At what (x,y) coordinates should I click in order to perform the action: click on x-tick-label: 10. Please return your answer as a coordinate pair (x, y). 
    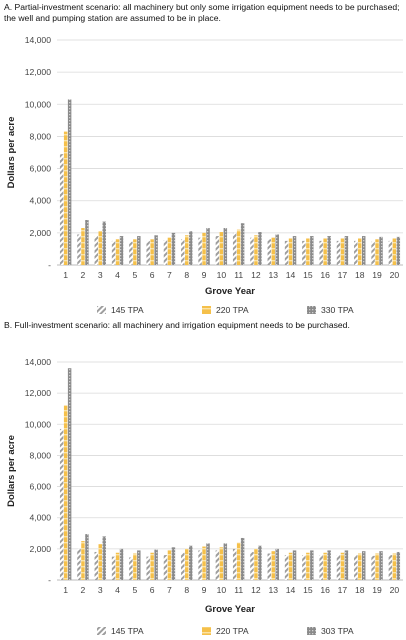
    Looking at the image, I should click on (222, 590).